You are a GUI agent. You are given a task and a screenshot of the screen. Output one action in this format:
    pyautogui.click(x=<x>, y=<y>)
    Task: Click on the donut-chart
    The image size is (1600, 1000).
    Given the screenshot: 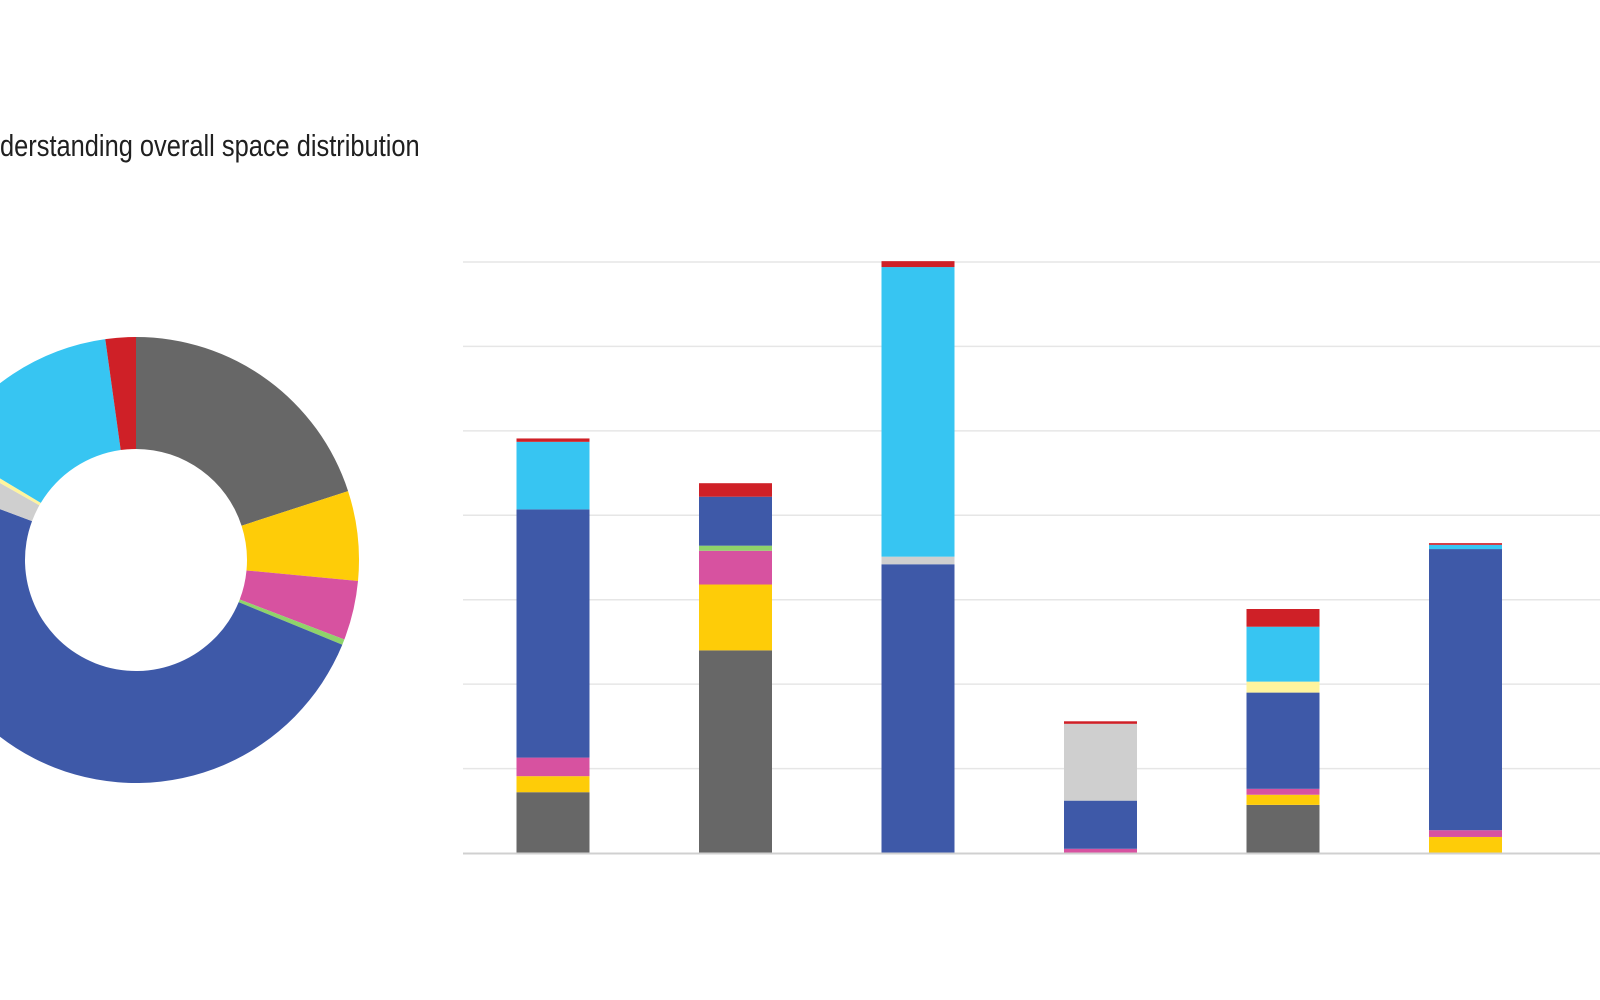 What is the action you would take?
    pyautogui.click(x=179, y=560)
    